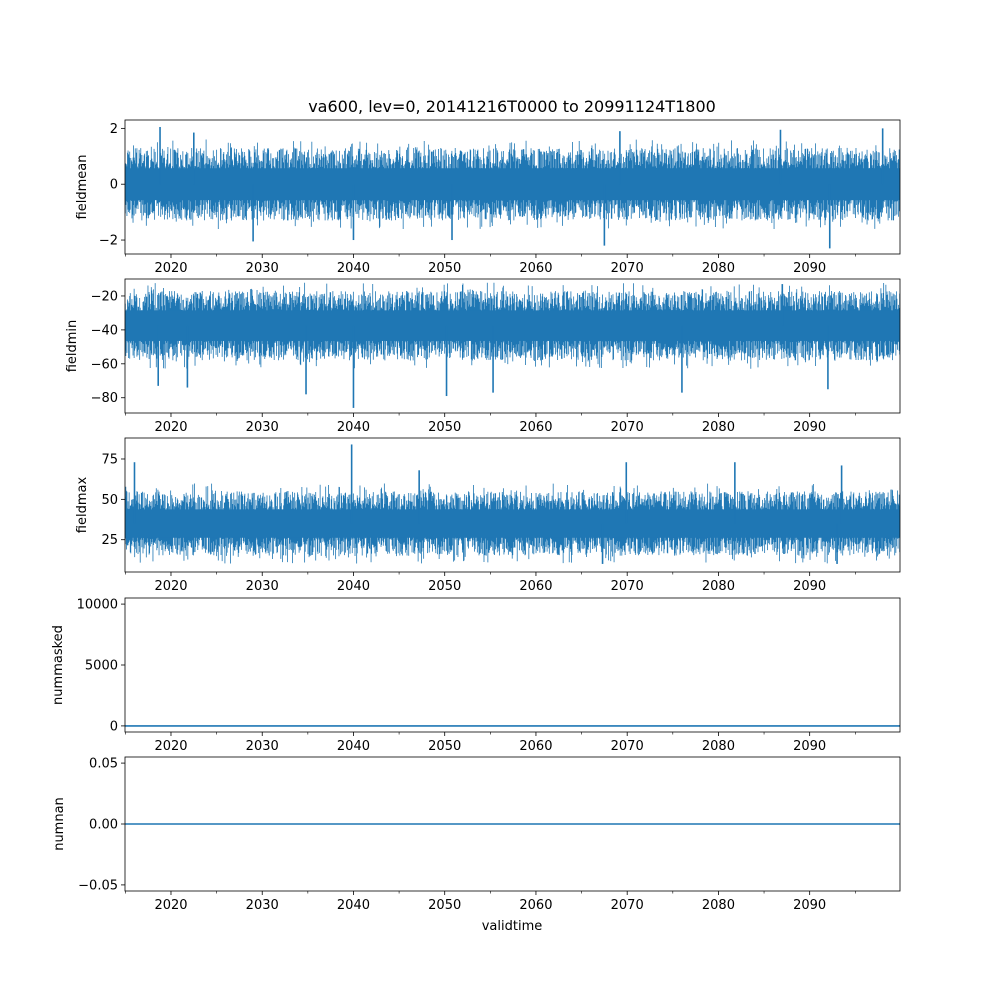 This screenshot has width=1000, height=1000. What do you see at coordinates (104, 364) in the screenshot?
I see `y-tick-label: −60` at bounding box center [104, 364].